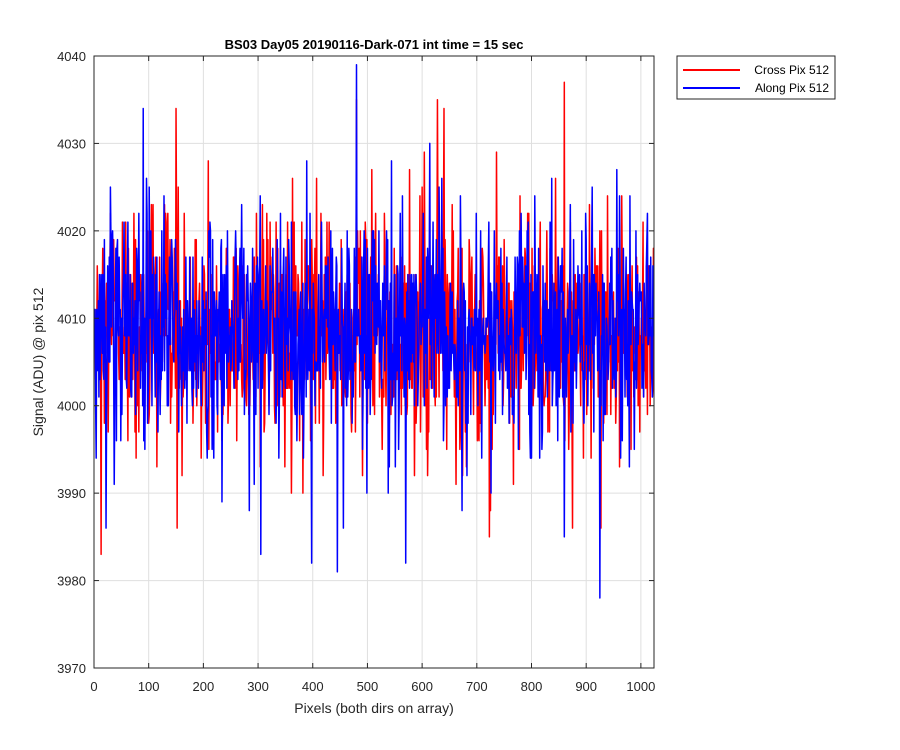 The width and height of the screenshot is (900, 750). What do you see at coordinates (532, 686) in the screenshot?
I see `x-tick-label: 800` at bounding box center [532, 686].